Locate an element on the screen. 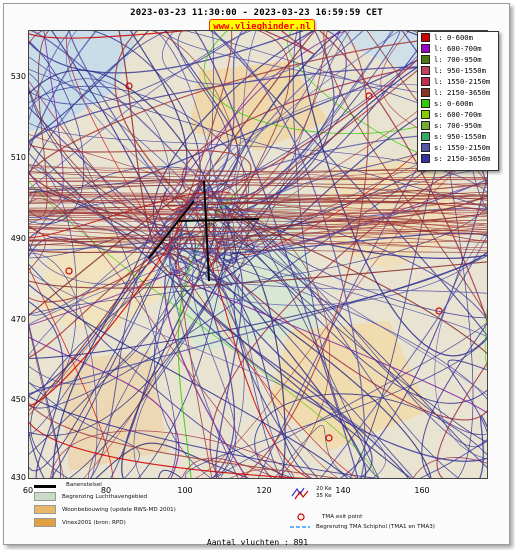  runway-symbol is located at coordinates (45, 486).